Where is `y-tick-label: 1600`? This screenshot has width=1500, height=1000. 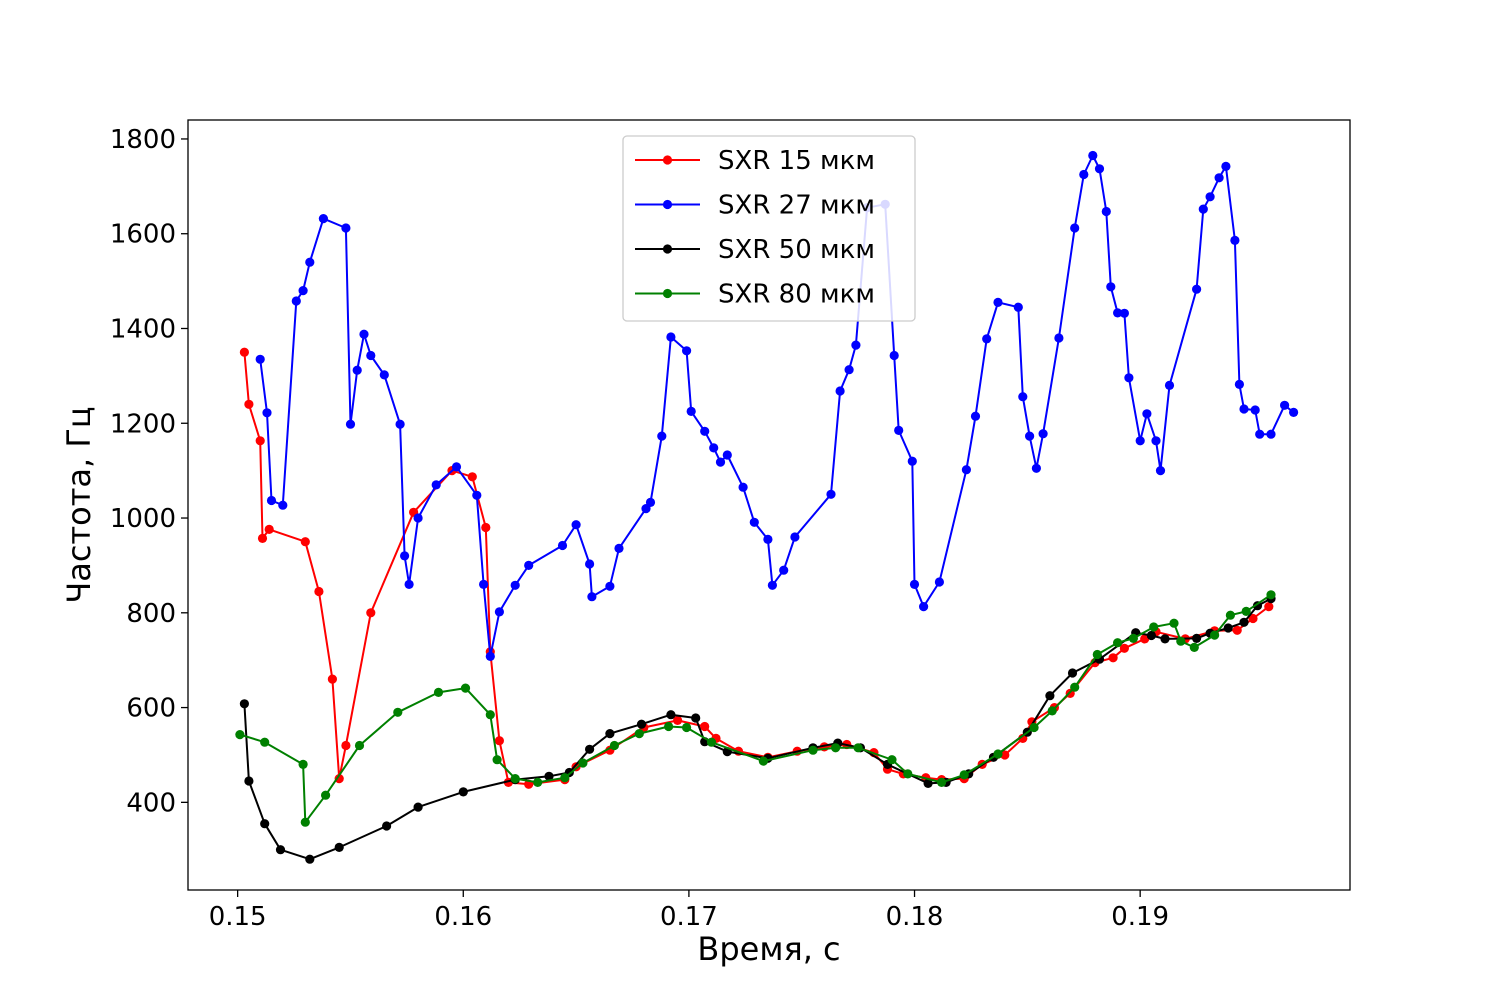
y-tick-label: 1600 is located at coordinates (143, 235).